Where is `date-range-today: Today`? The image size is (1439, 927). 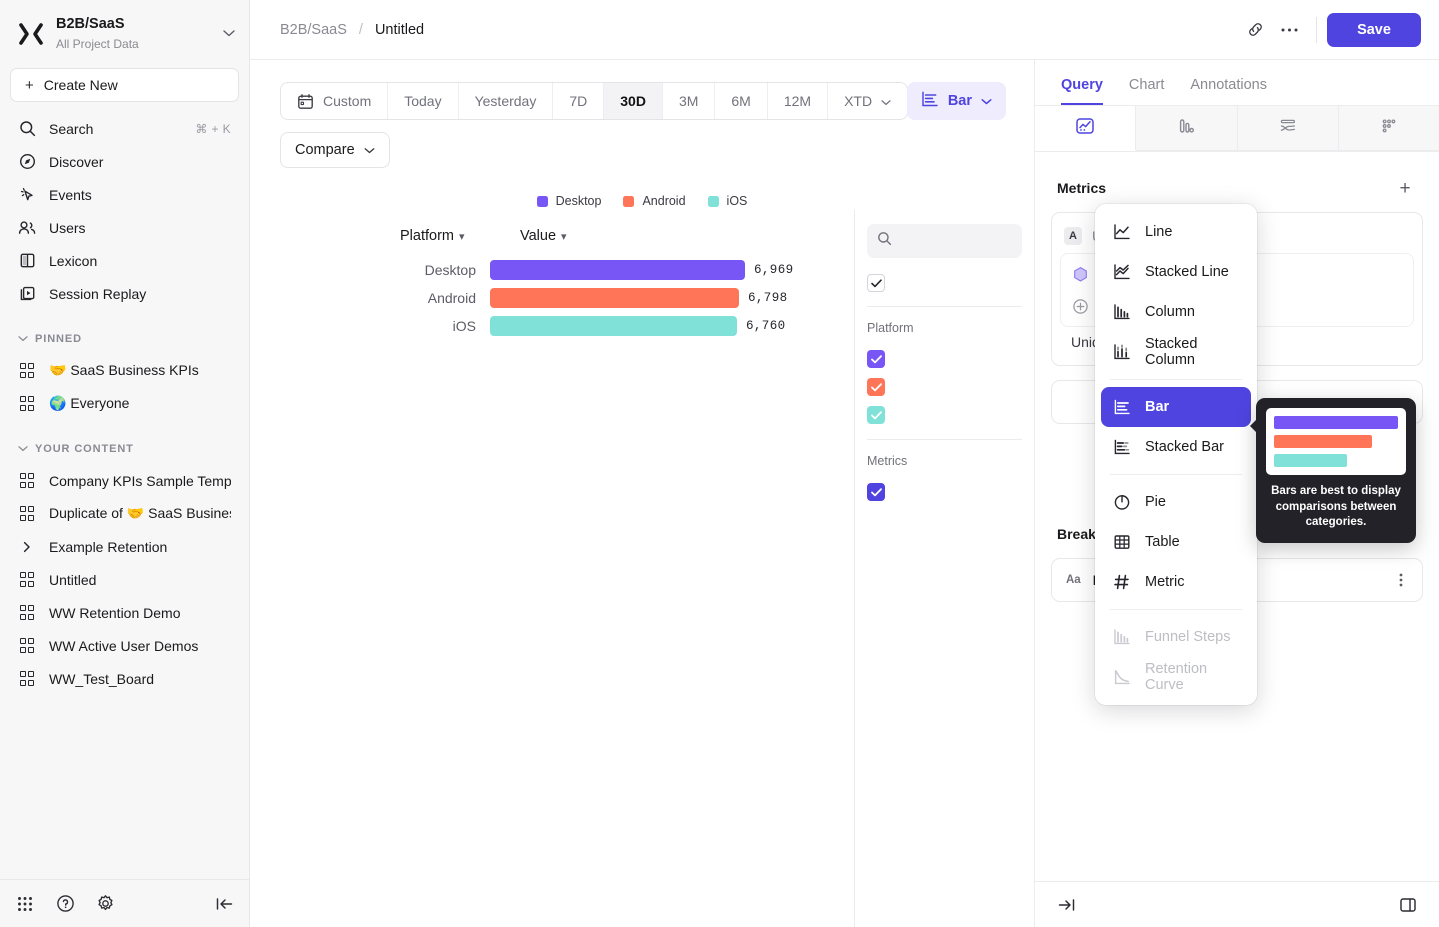
date-range-today: Today is located at coordinates (423, 101).